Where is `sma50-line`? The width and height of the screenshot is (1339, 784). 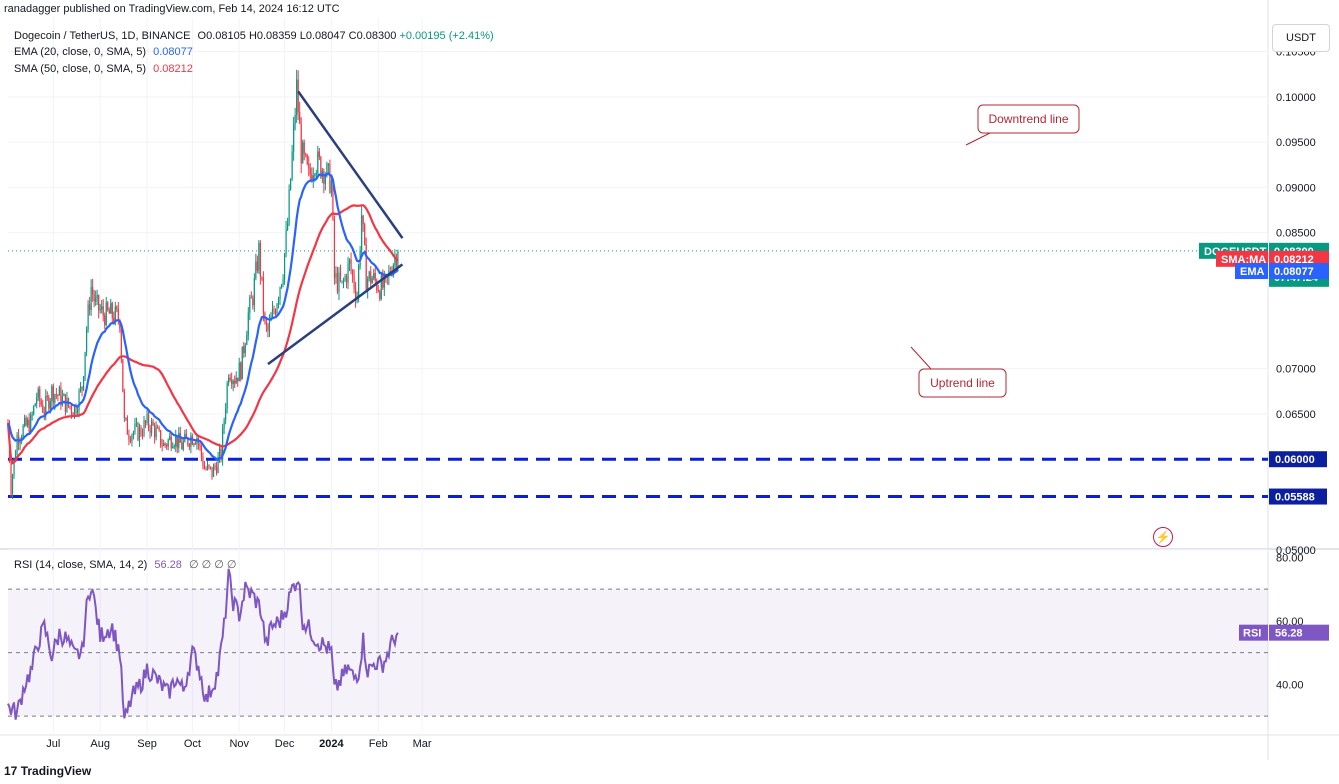 sma50-line is located at coordinates (202, 334).